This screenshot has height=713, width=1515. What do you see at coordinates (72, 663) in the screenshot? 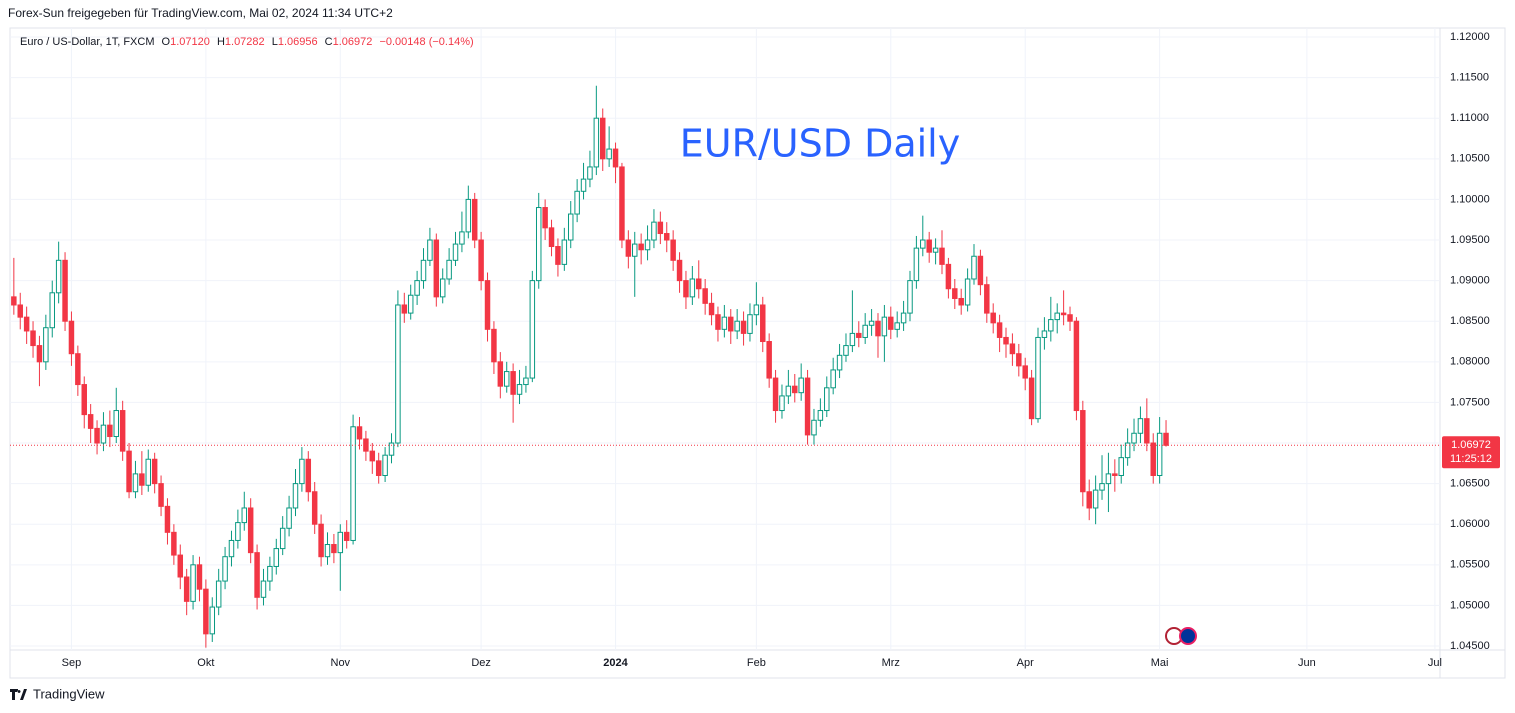
I see `x-tick-label: Sep` at bounding box center [72, 663].